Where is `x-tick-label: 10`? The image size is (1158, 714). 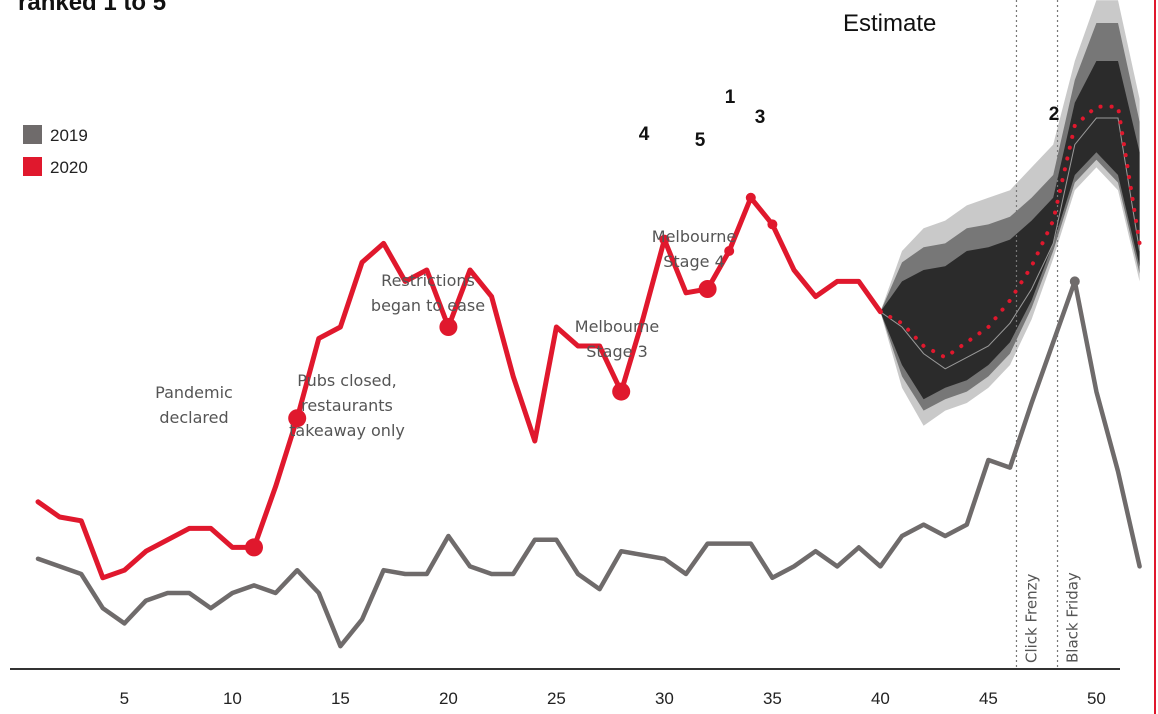 x-tick-label: 10 is located at coordinates (232, 698).